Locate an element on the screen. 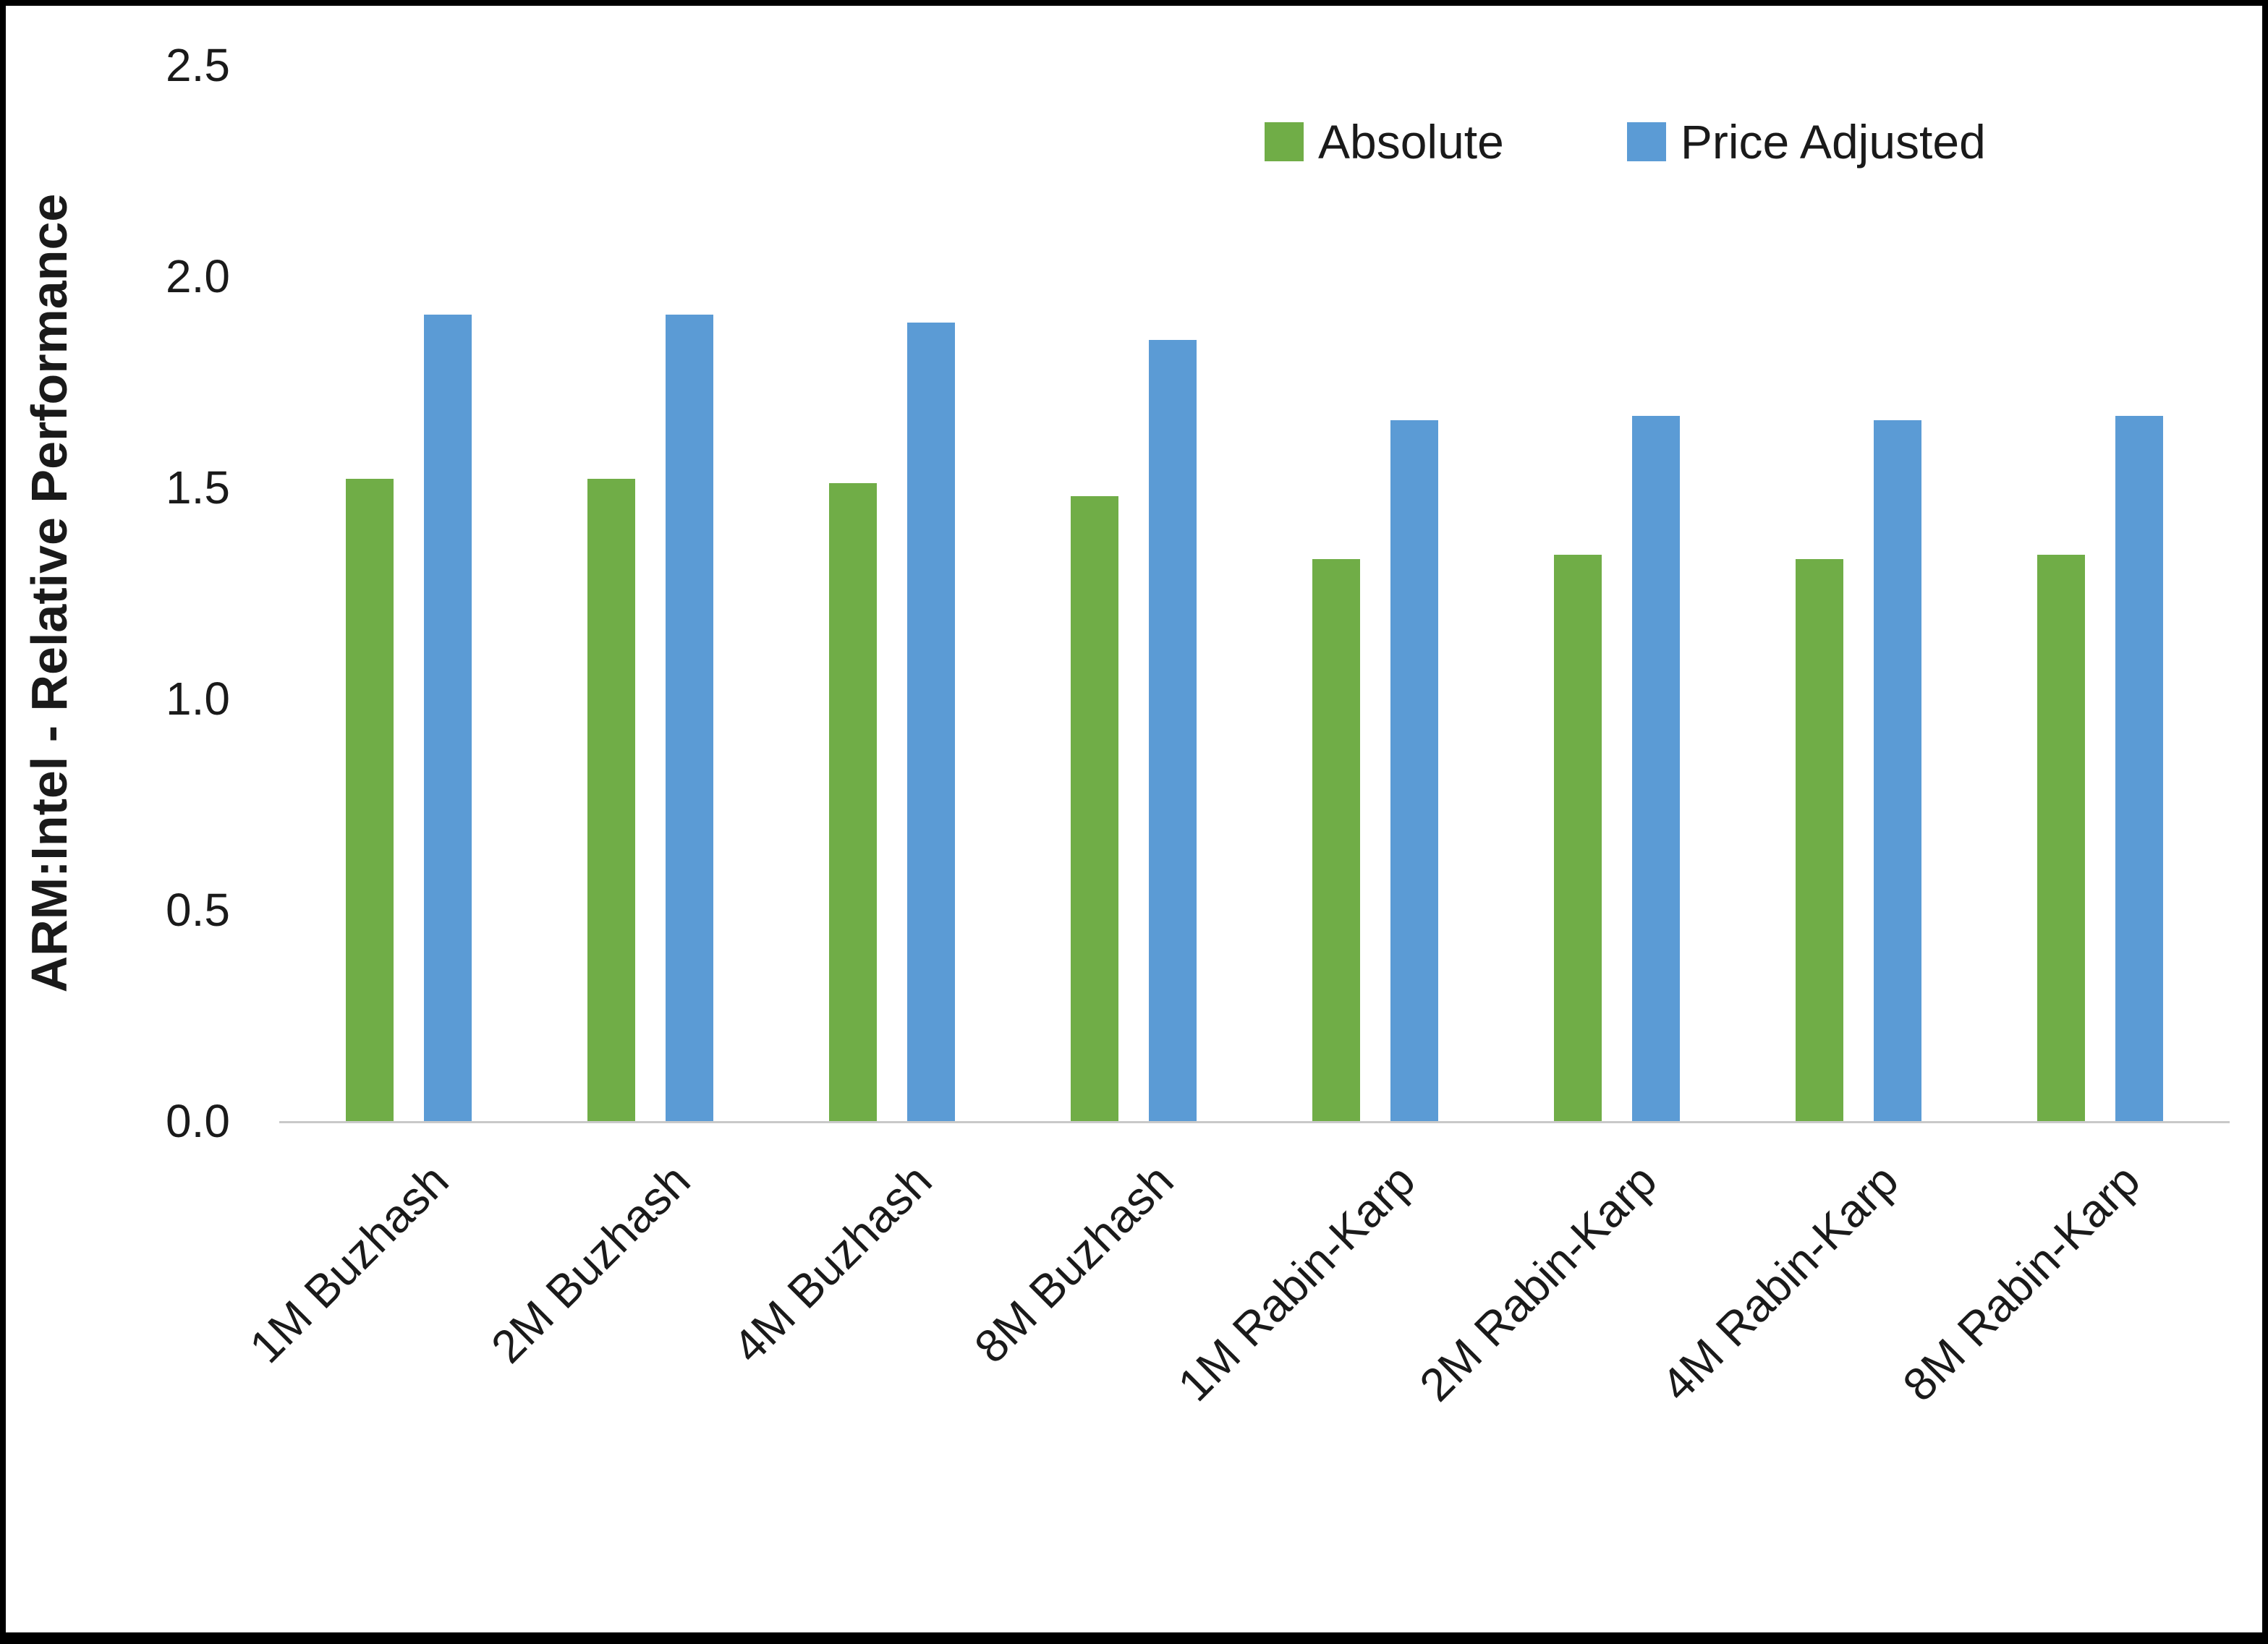 Image resolution: width=2268 pixels, height=1644 pixels. legend-item-absolute: Absolute is located at coordinates (1384, 141).